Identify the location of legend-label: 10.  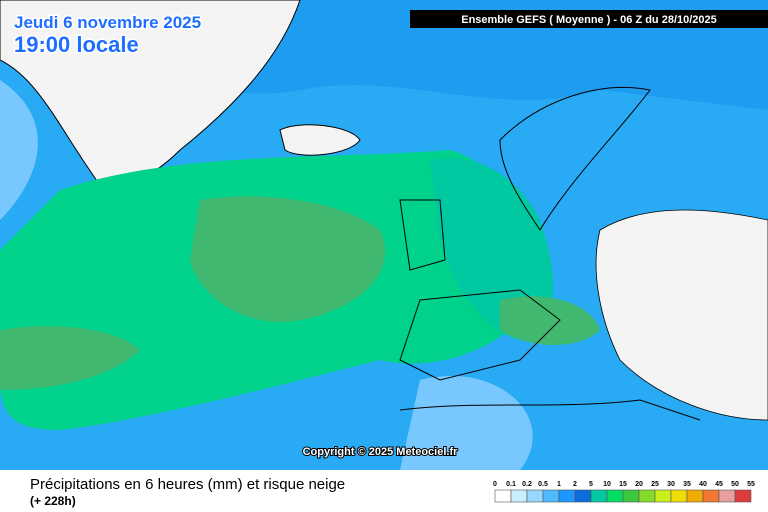
(607, 484).